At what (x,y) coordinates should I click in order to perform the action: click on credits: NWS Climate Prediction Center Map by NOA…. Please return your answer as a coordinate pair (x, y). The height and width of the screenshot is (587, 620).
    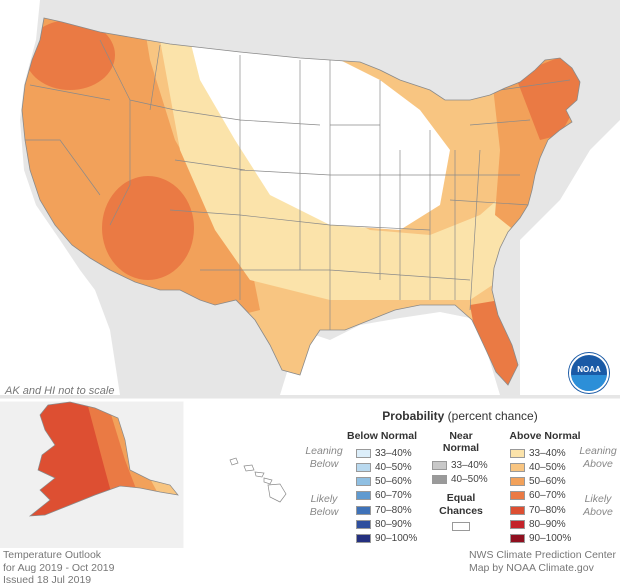
    Looking at the image, I should click on (542, 561).